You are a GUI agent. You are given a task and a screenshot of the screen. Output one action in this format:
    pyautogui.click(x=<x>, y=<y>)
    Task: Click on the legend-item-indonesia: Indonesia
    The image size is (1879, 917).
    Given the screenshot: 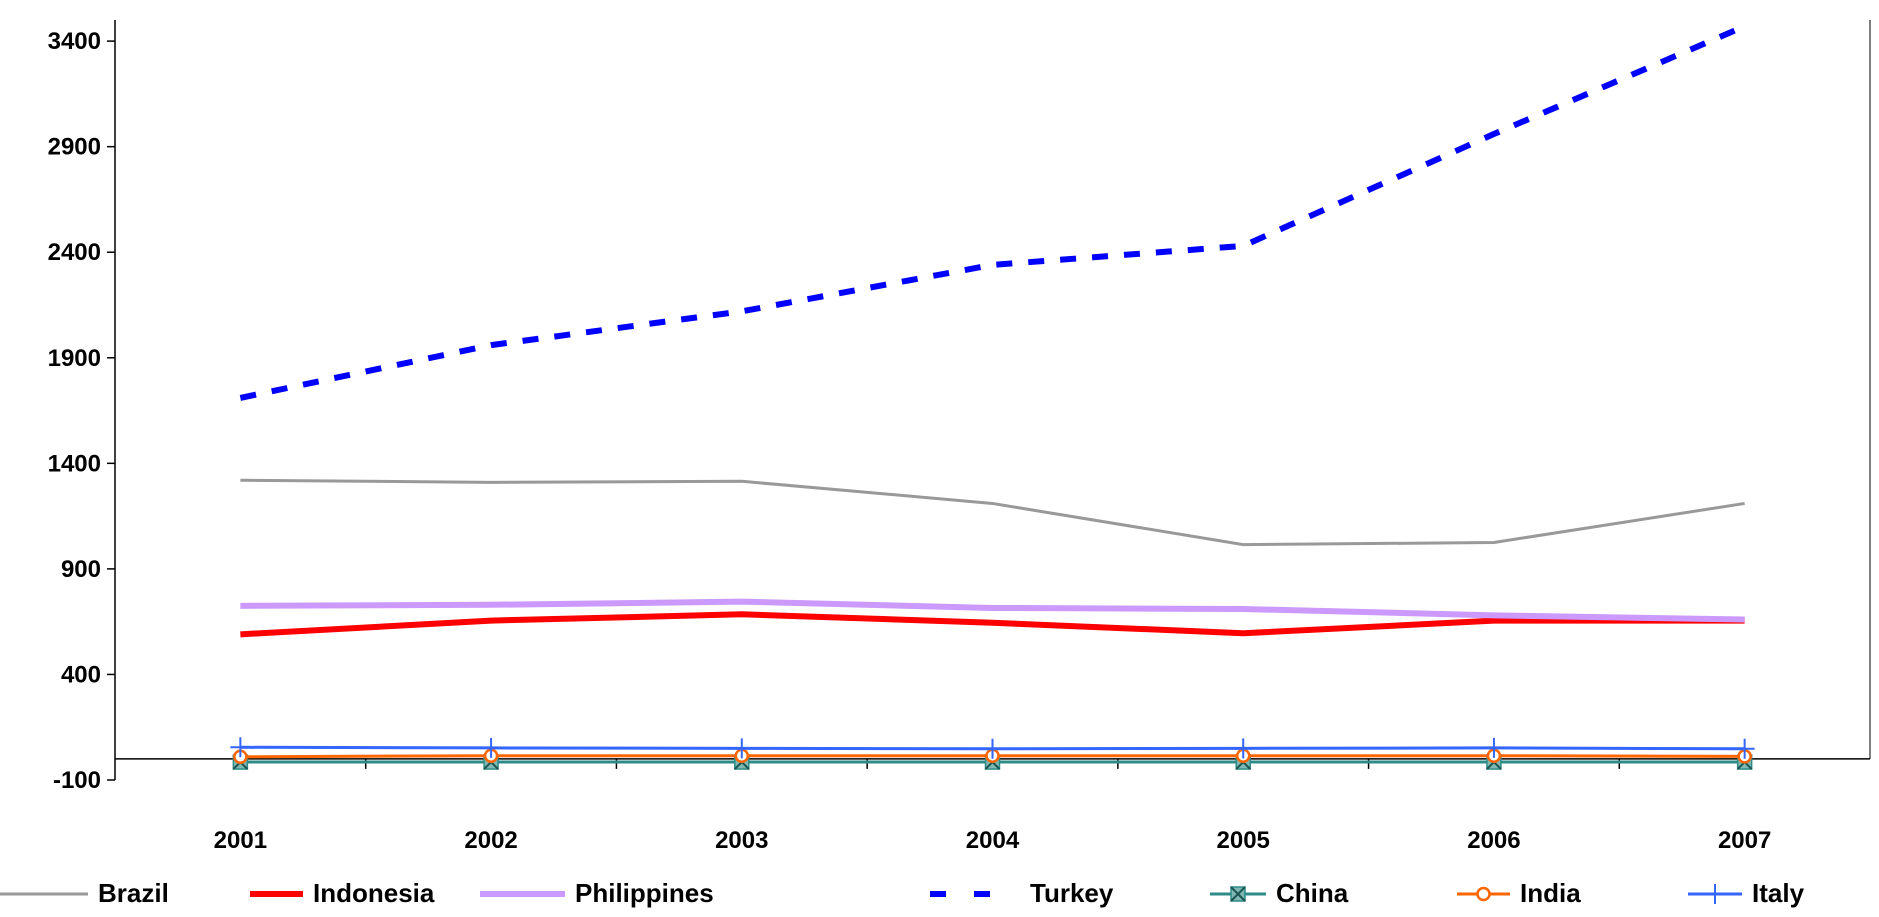 What is the action you would take?
    pyautogui.click(x=342, y=893)
    